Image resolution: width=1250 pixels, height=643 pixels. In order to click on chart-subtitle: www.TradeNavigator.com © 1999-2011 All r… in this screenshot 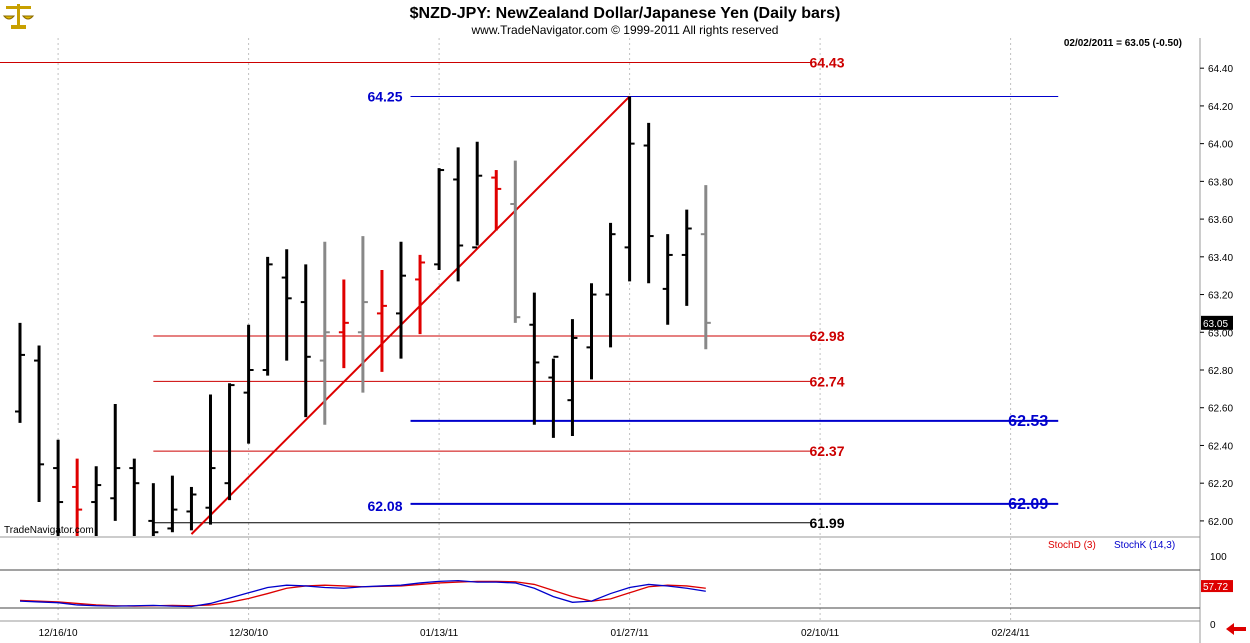, I will do `click(625, 30)`.